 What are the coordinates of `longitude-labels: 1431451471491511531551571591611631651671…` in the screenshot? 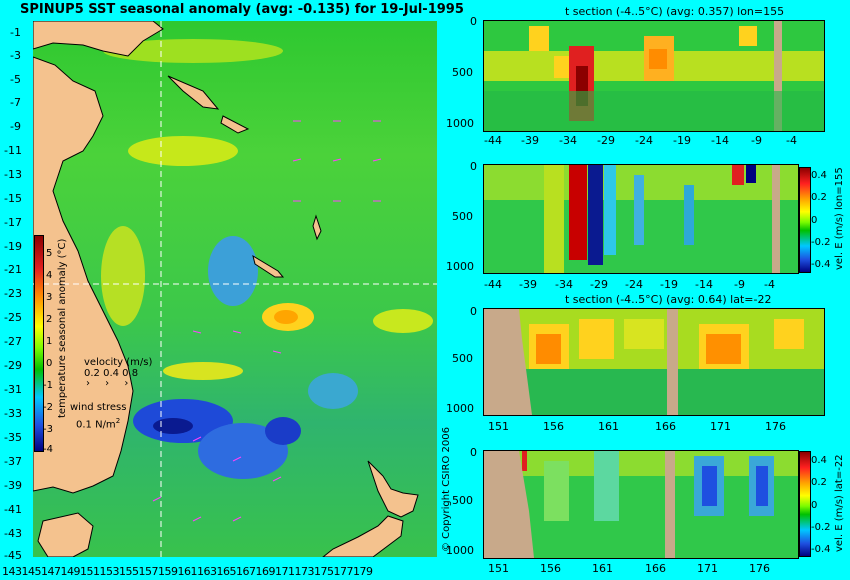 It's located at (187, 571).